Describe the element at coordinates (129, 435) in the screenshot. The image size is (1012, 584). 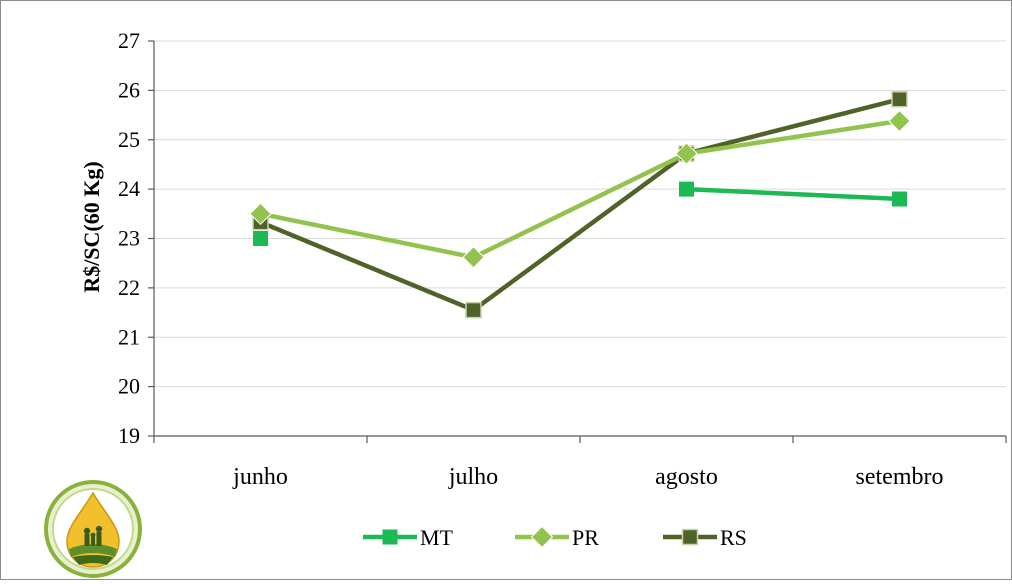
I see `y-tick-label: 19` at that location.